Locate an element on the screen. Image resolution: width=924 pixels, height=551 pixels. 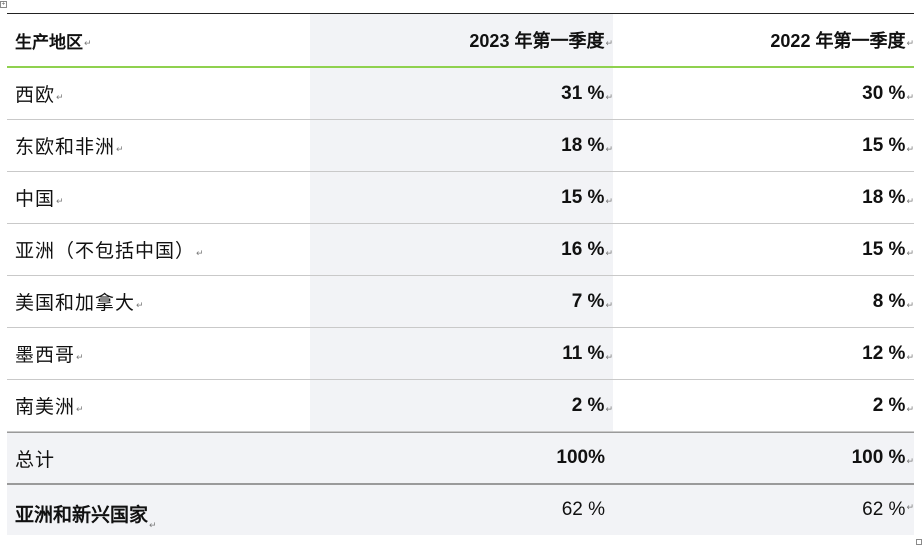
asia-emerging-2023: 62 % is located at coordinates (583, 509).